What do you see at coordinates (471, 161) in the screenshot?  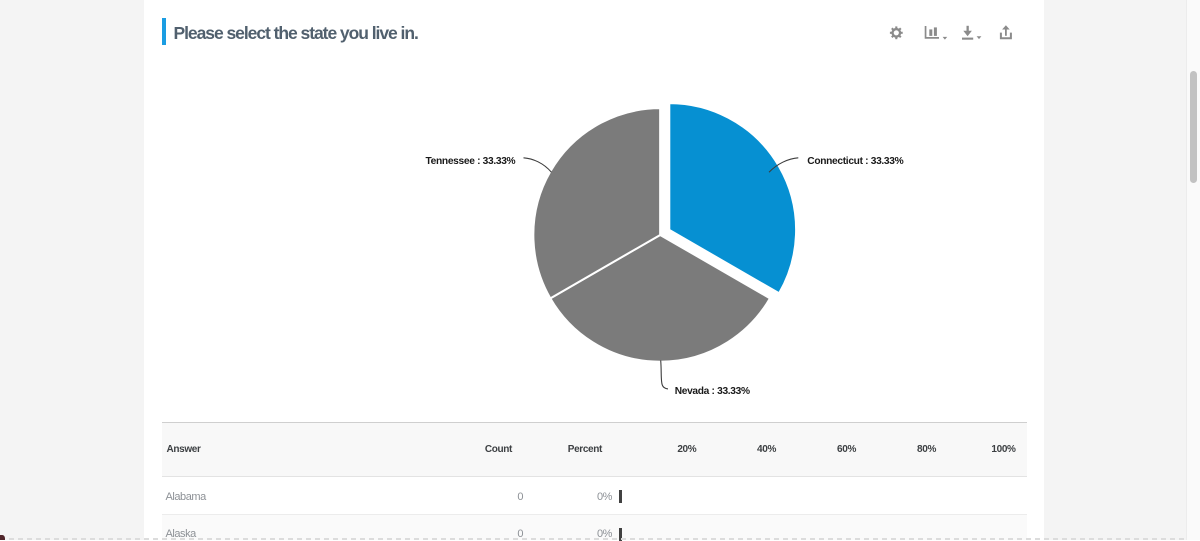 I see `svg-text: Tennessee : 33.33%` at bounding box center [471, 161].